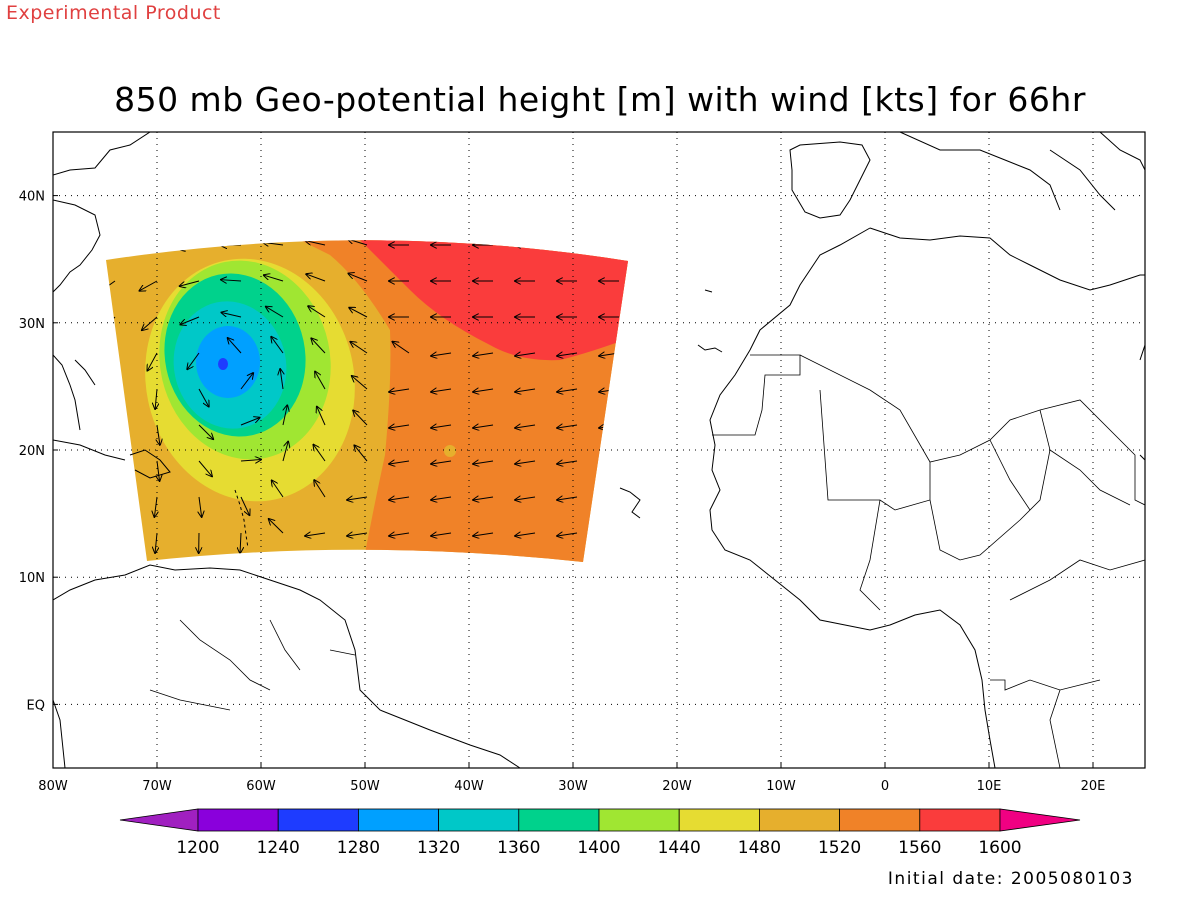 This screenshot has height=900, width=1200. I want to click on colorbar-tick-label: 1280, so click(358, 848).